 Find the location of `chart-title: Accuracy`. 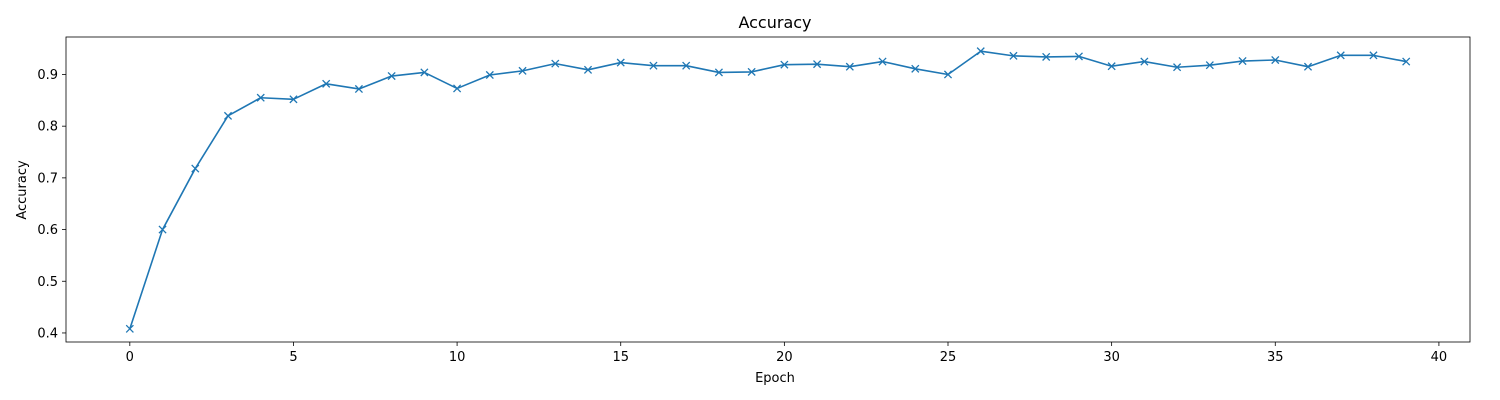

chart-title: Accuracy is located at coordinates (774, 22).